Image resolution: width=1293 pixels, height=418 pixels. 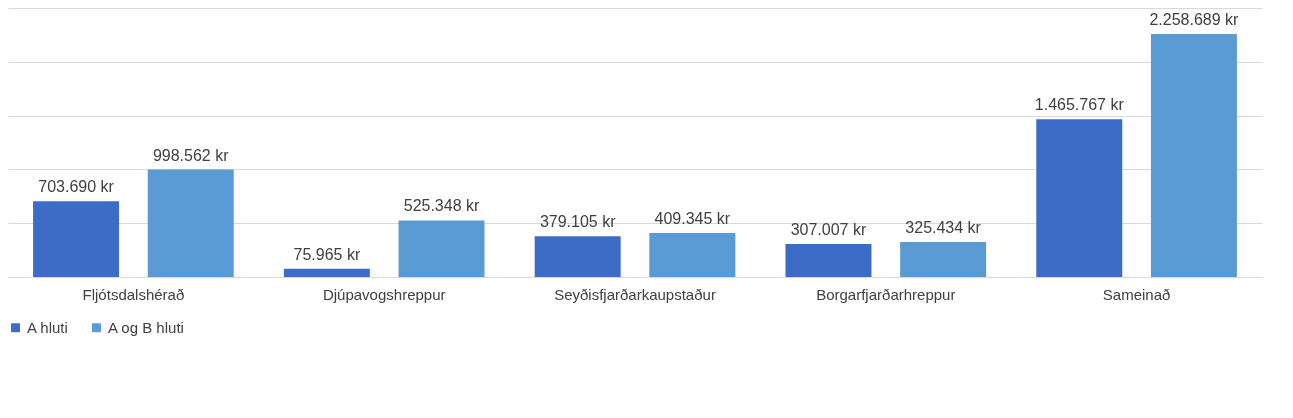 What do you see at coordinates (146, 327) in the screenshot?
I see `legend-label: A og B hluti` at bounding box center [146, 327].